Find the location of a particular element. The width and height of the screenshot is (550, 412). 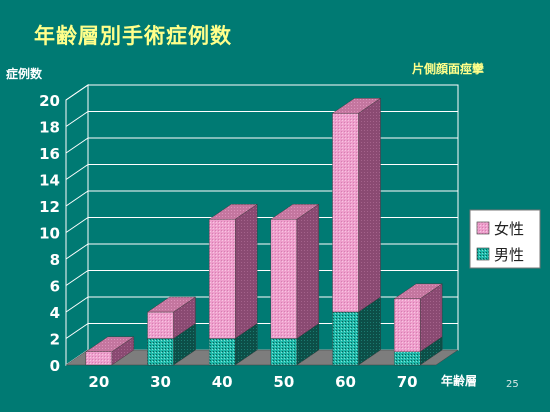

x-tick-label: 70 is located at coordinates (407, 382).